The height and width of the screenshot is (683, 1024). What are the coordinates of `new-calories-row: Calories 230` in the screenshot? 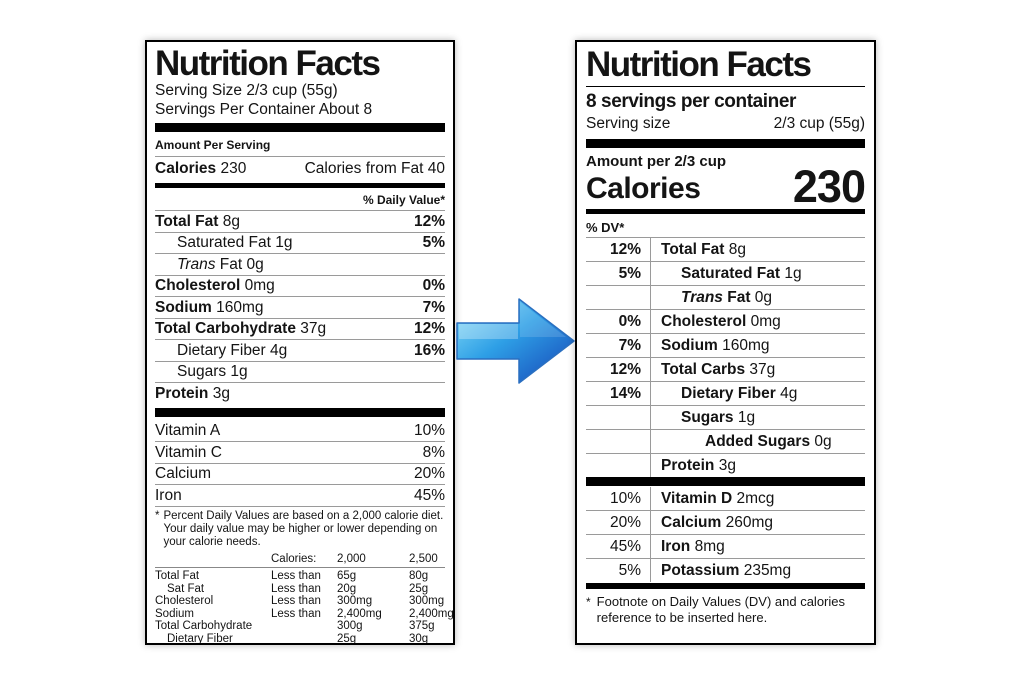 It's located at (726, 186).